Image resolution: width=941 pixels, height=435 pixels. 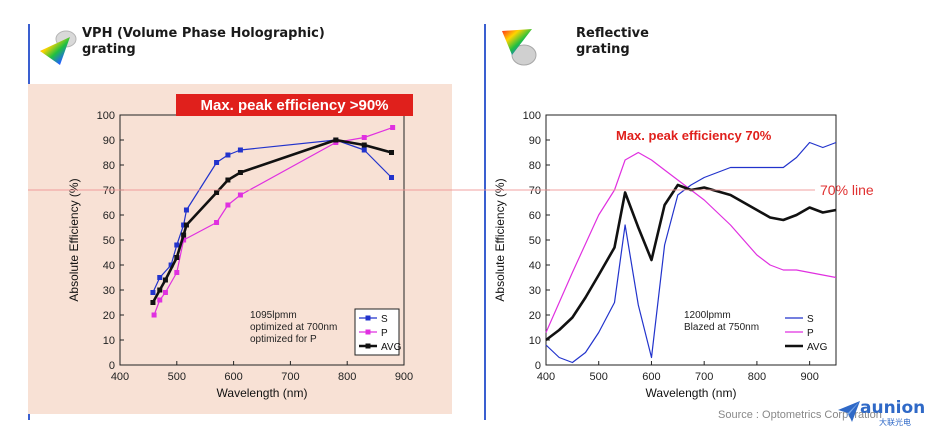 I want to click on vph-annotation-line: 1095lpmm, so click(x=273, y=315).